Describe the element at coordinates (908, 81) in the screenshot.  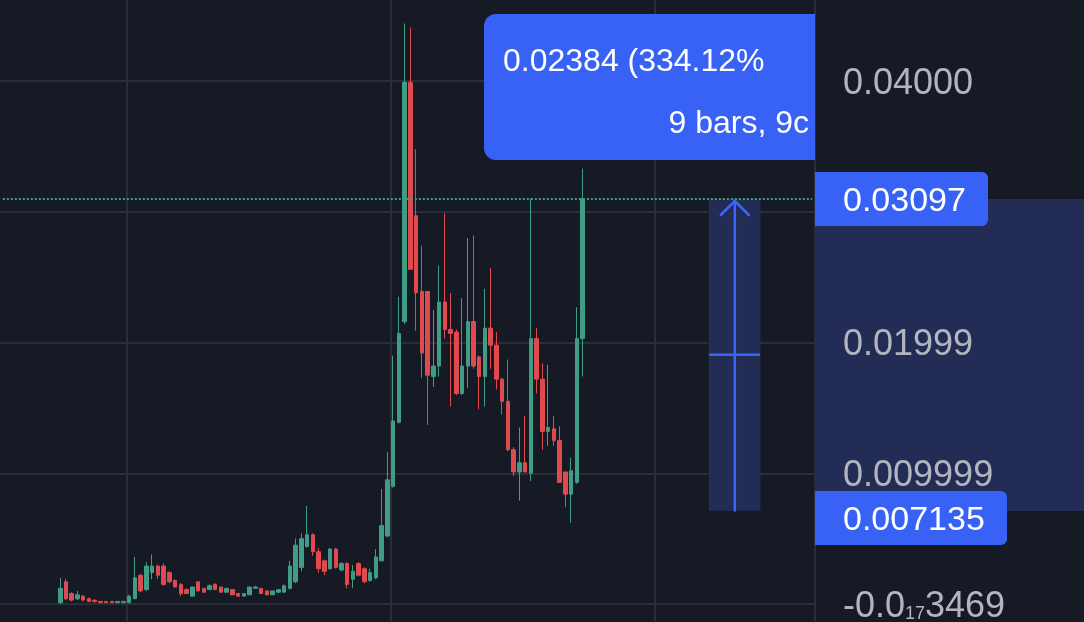
I see `y-tick-label: 0.04000` at that location.